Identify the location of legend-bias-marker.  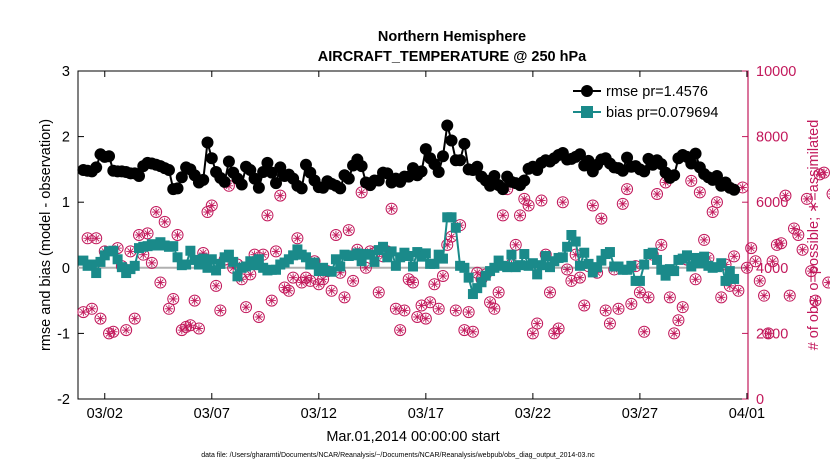
(587, 112).